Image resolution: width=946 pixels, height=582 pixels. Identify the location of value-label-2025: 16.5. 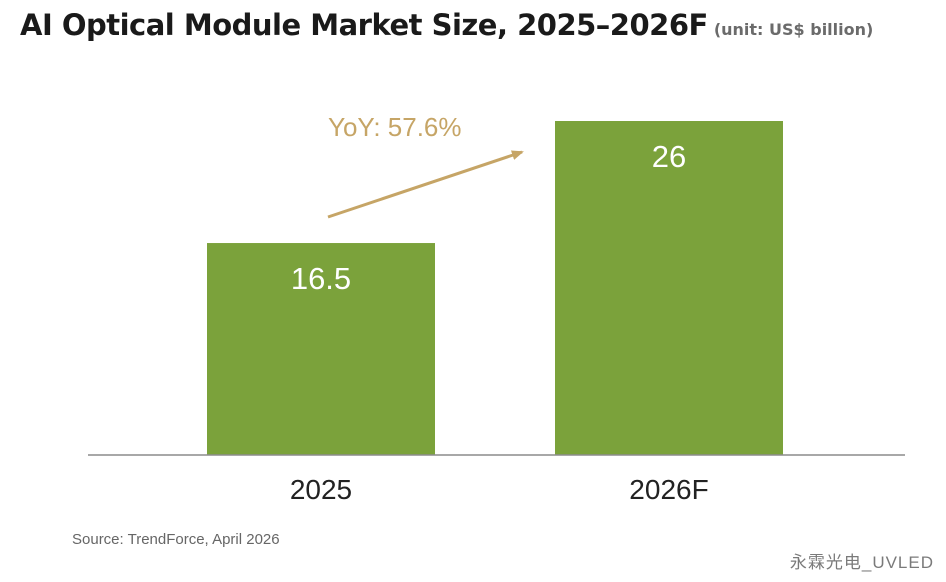
(321, 278).